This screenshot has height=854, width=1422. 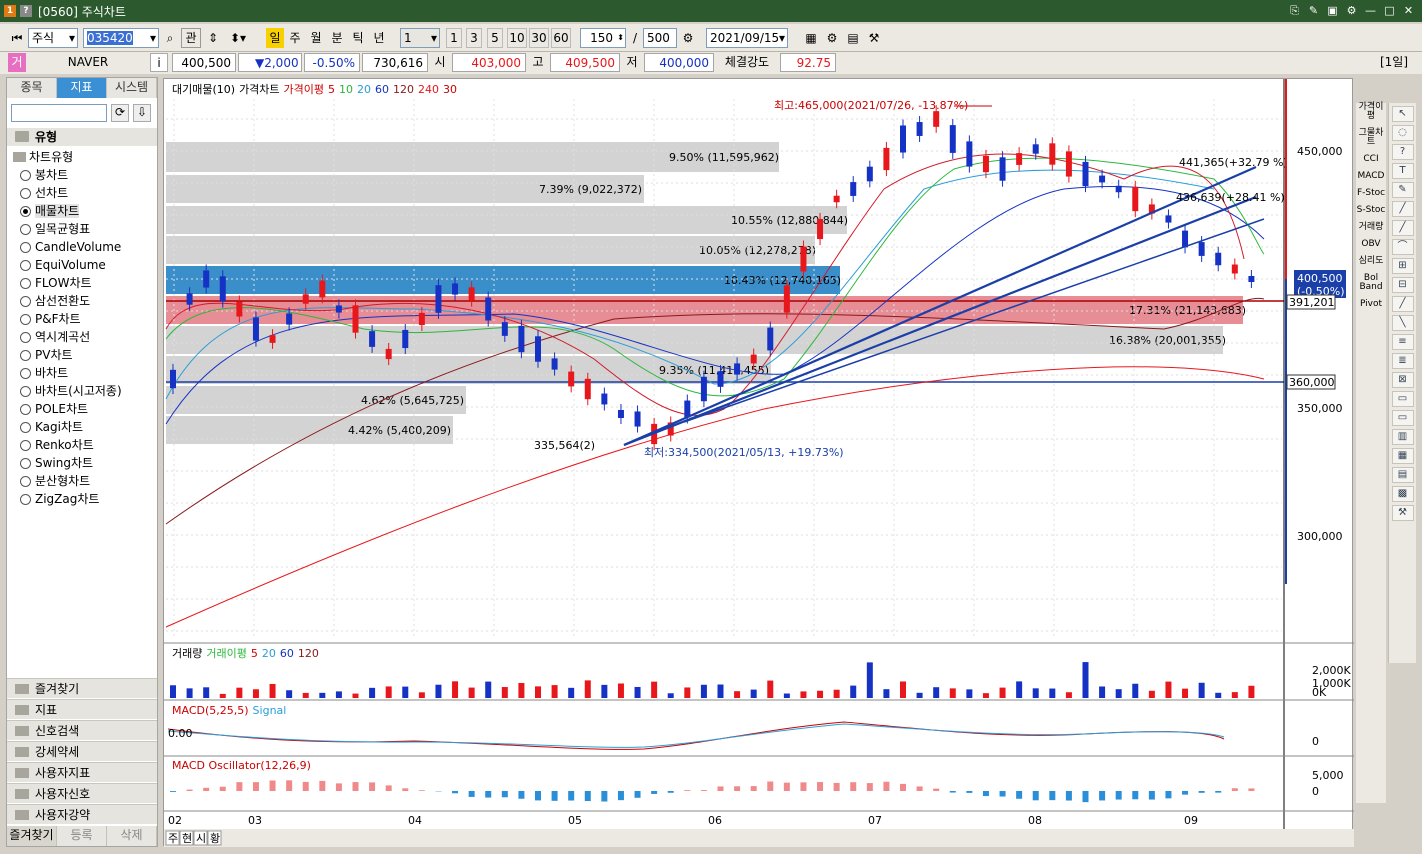 What do you see at coordinates (1402, 228) in the screenshot?
I see `drawing-tool-6-icon: ╱` at bounding box center [1402, 228].